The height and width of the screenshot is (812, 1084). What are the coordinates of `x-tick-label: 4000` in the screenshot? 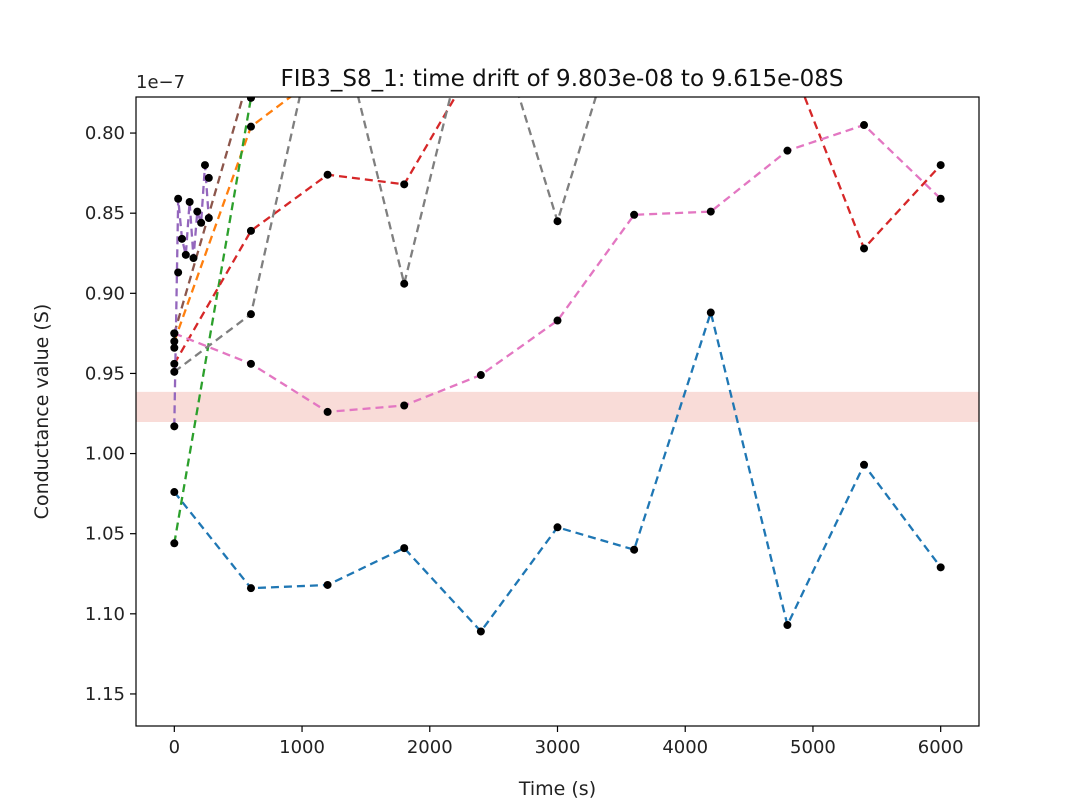 It's located at (685, 747).